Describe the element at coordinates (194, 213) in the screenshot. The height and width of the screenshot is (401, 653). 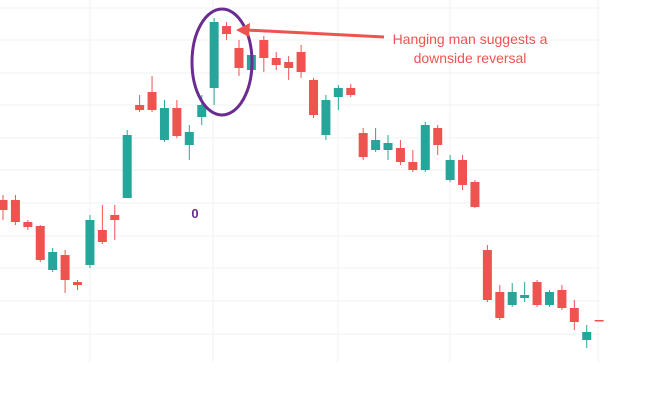
I see `marker-label: 0` at that location.